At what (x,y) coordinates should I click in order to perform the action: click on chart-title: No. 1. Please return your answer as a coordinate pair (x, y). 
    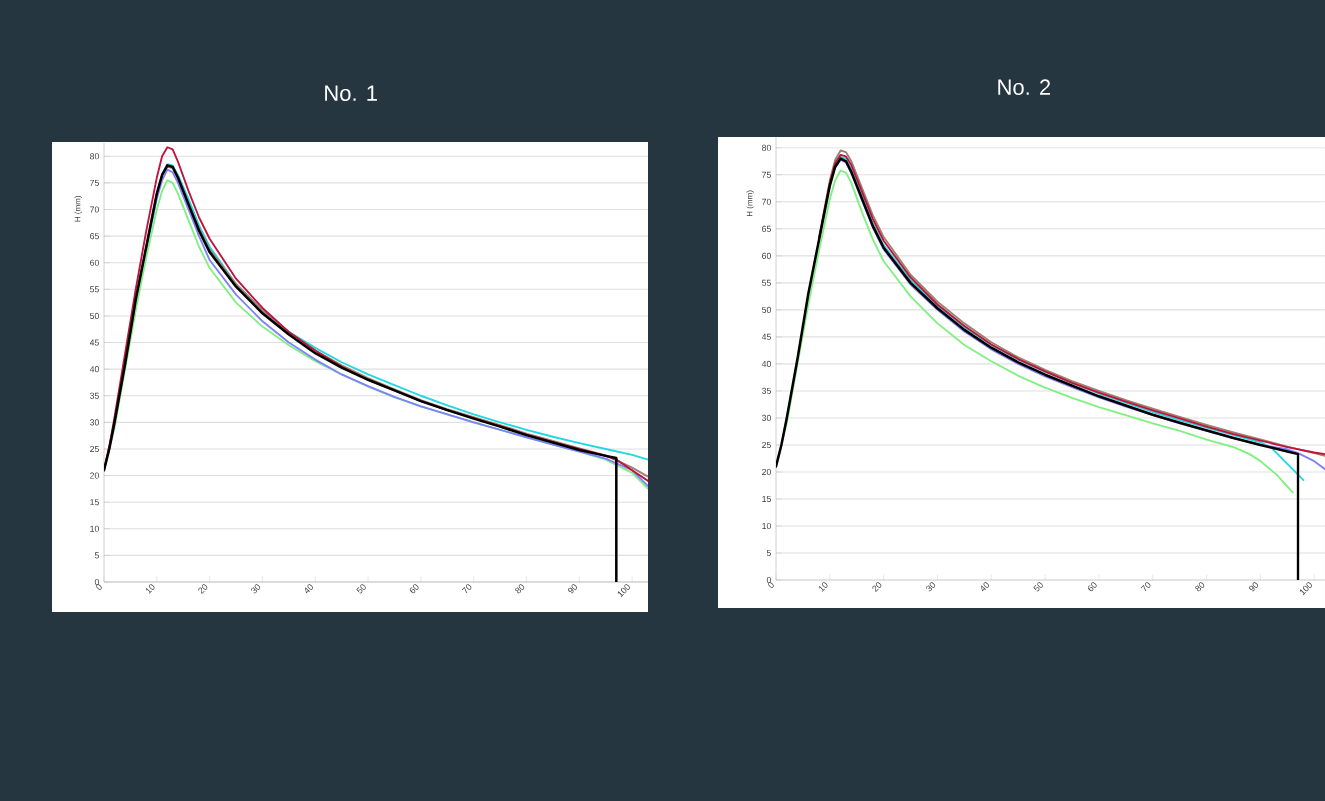
    Looking at the image, I should click on (351, 93).